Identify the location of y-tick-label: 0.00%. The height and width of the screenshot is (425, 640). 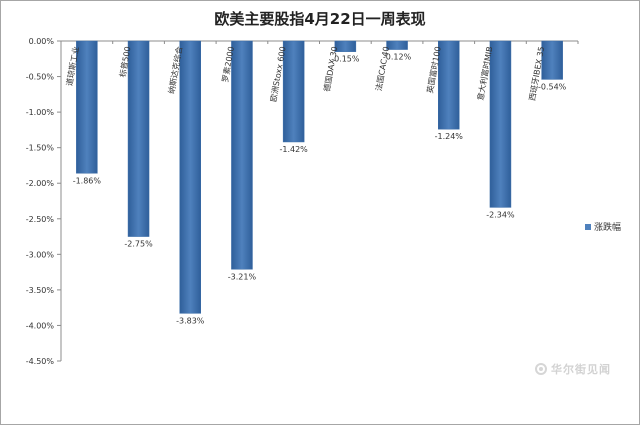
(42, 41).